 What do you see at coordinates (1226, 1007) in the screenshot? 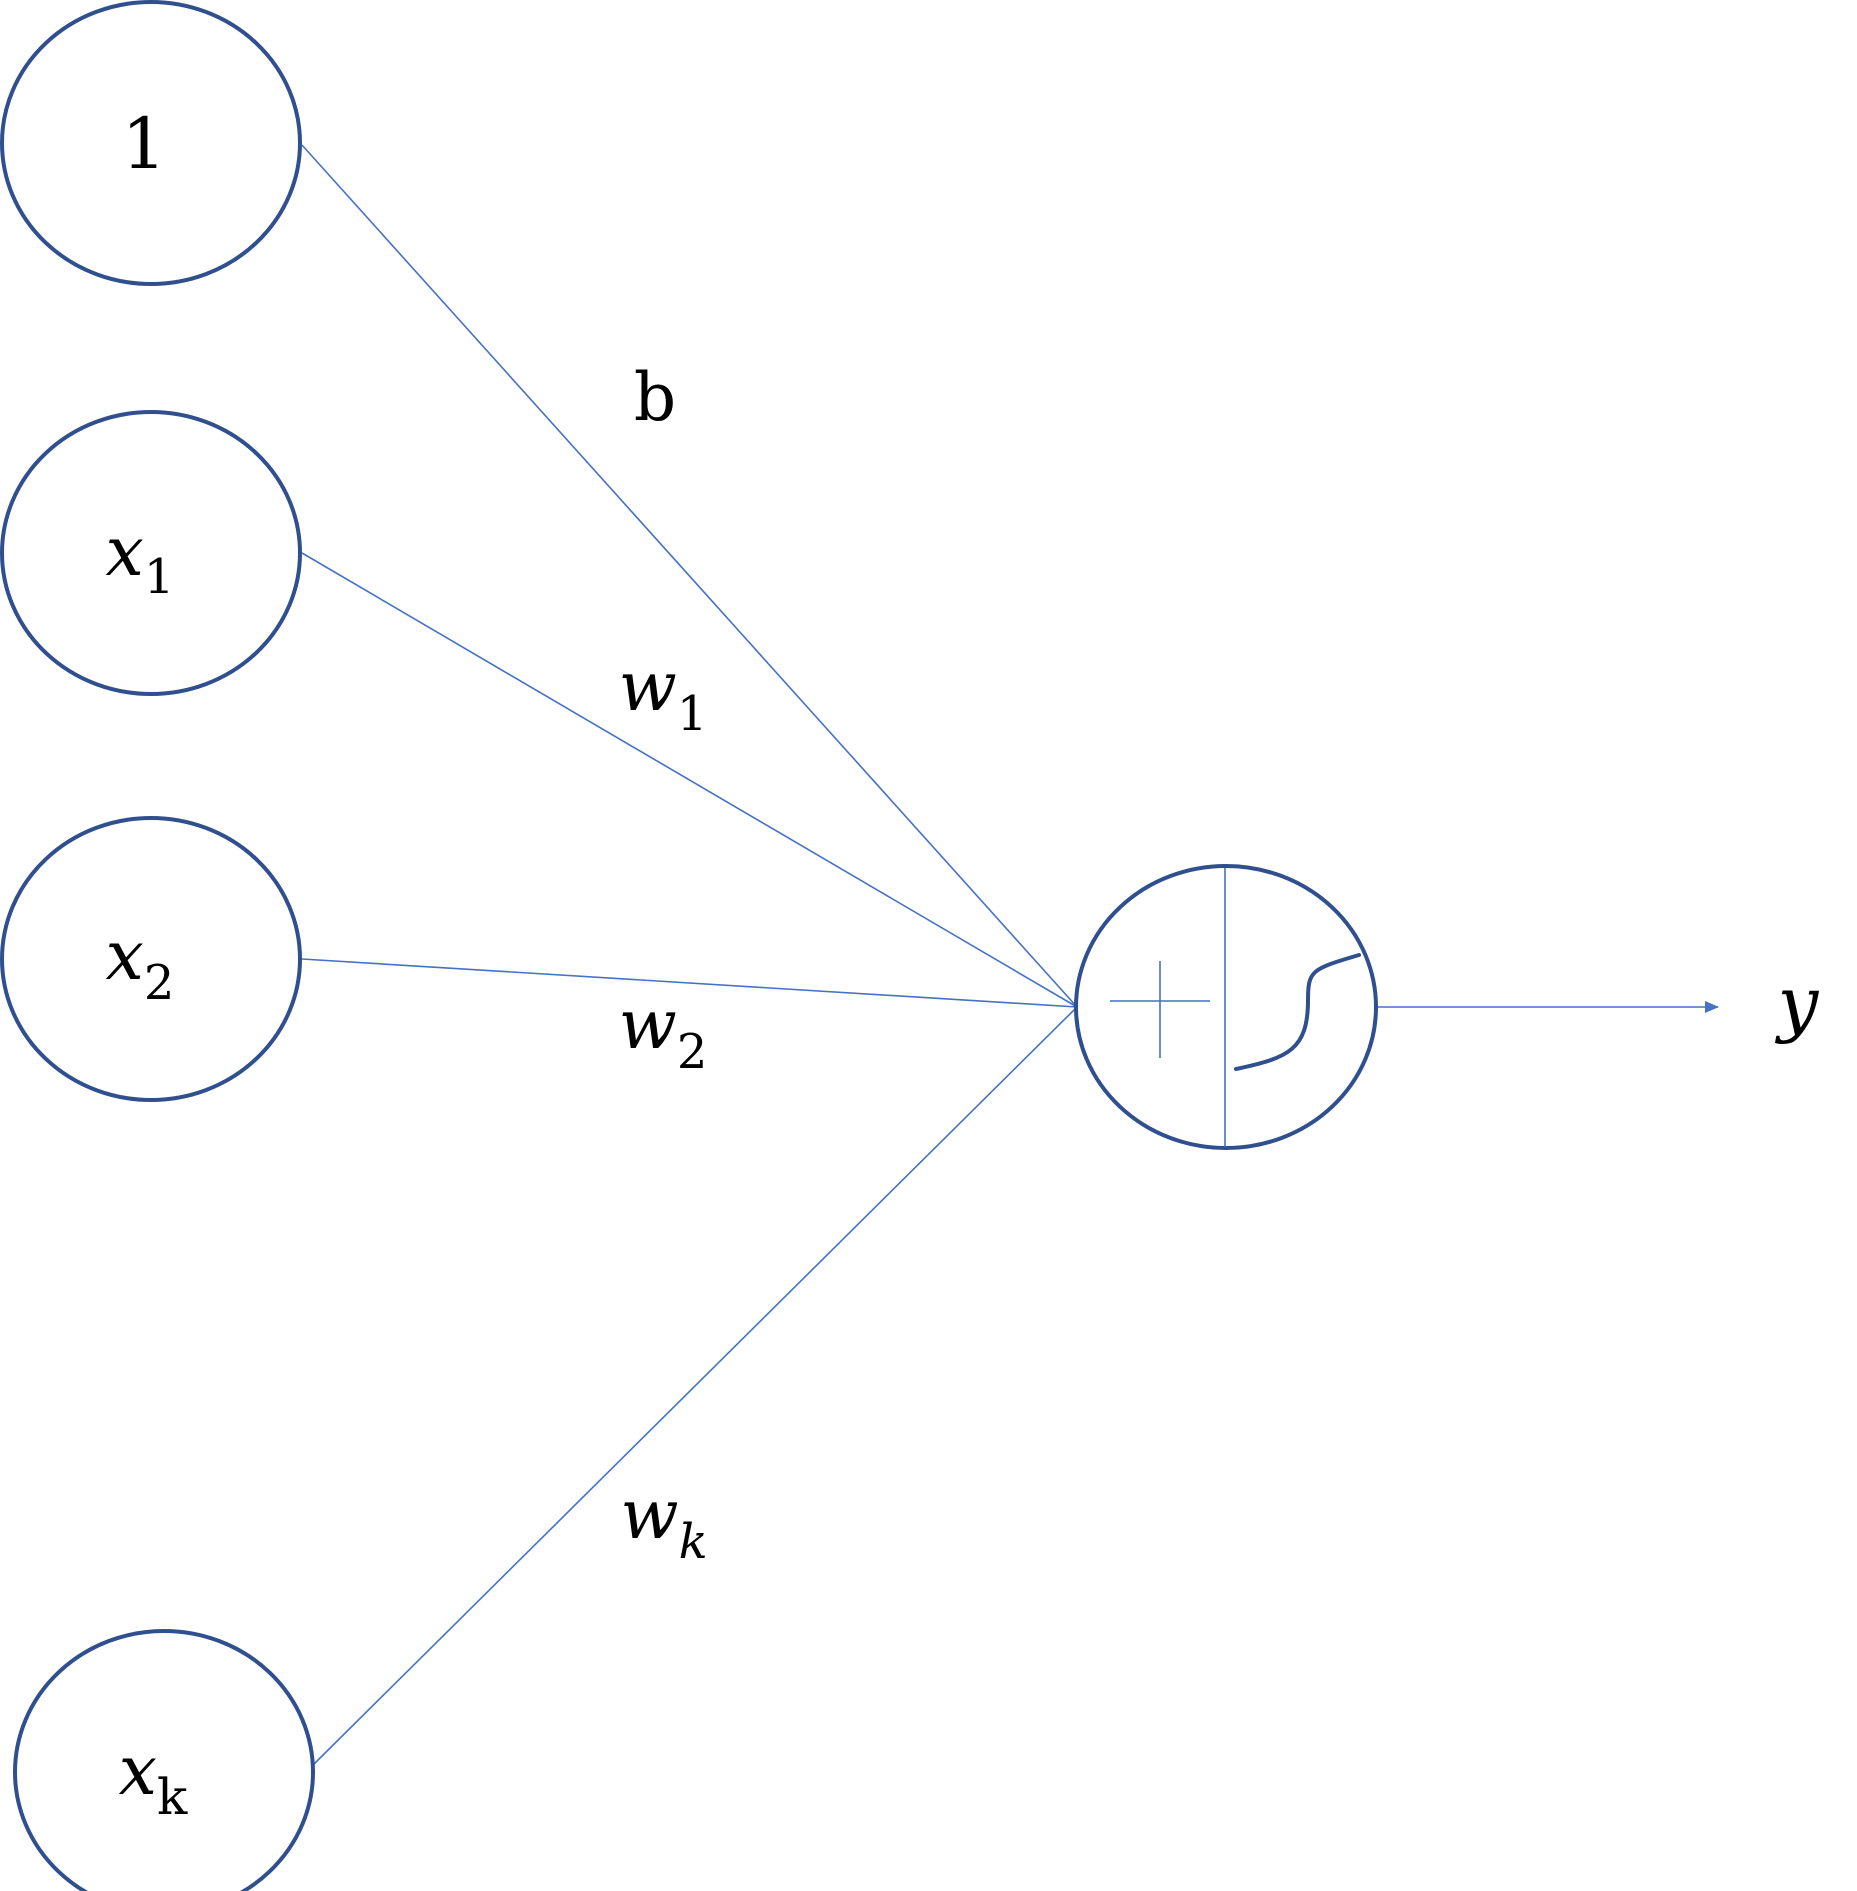
I see `neuron-node` at bounding box center [1226, 1007].